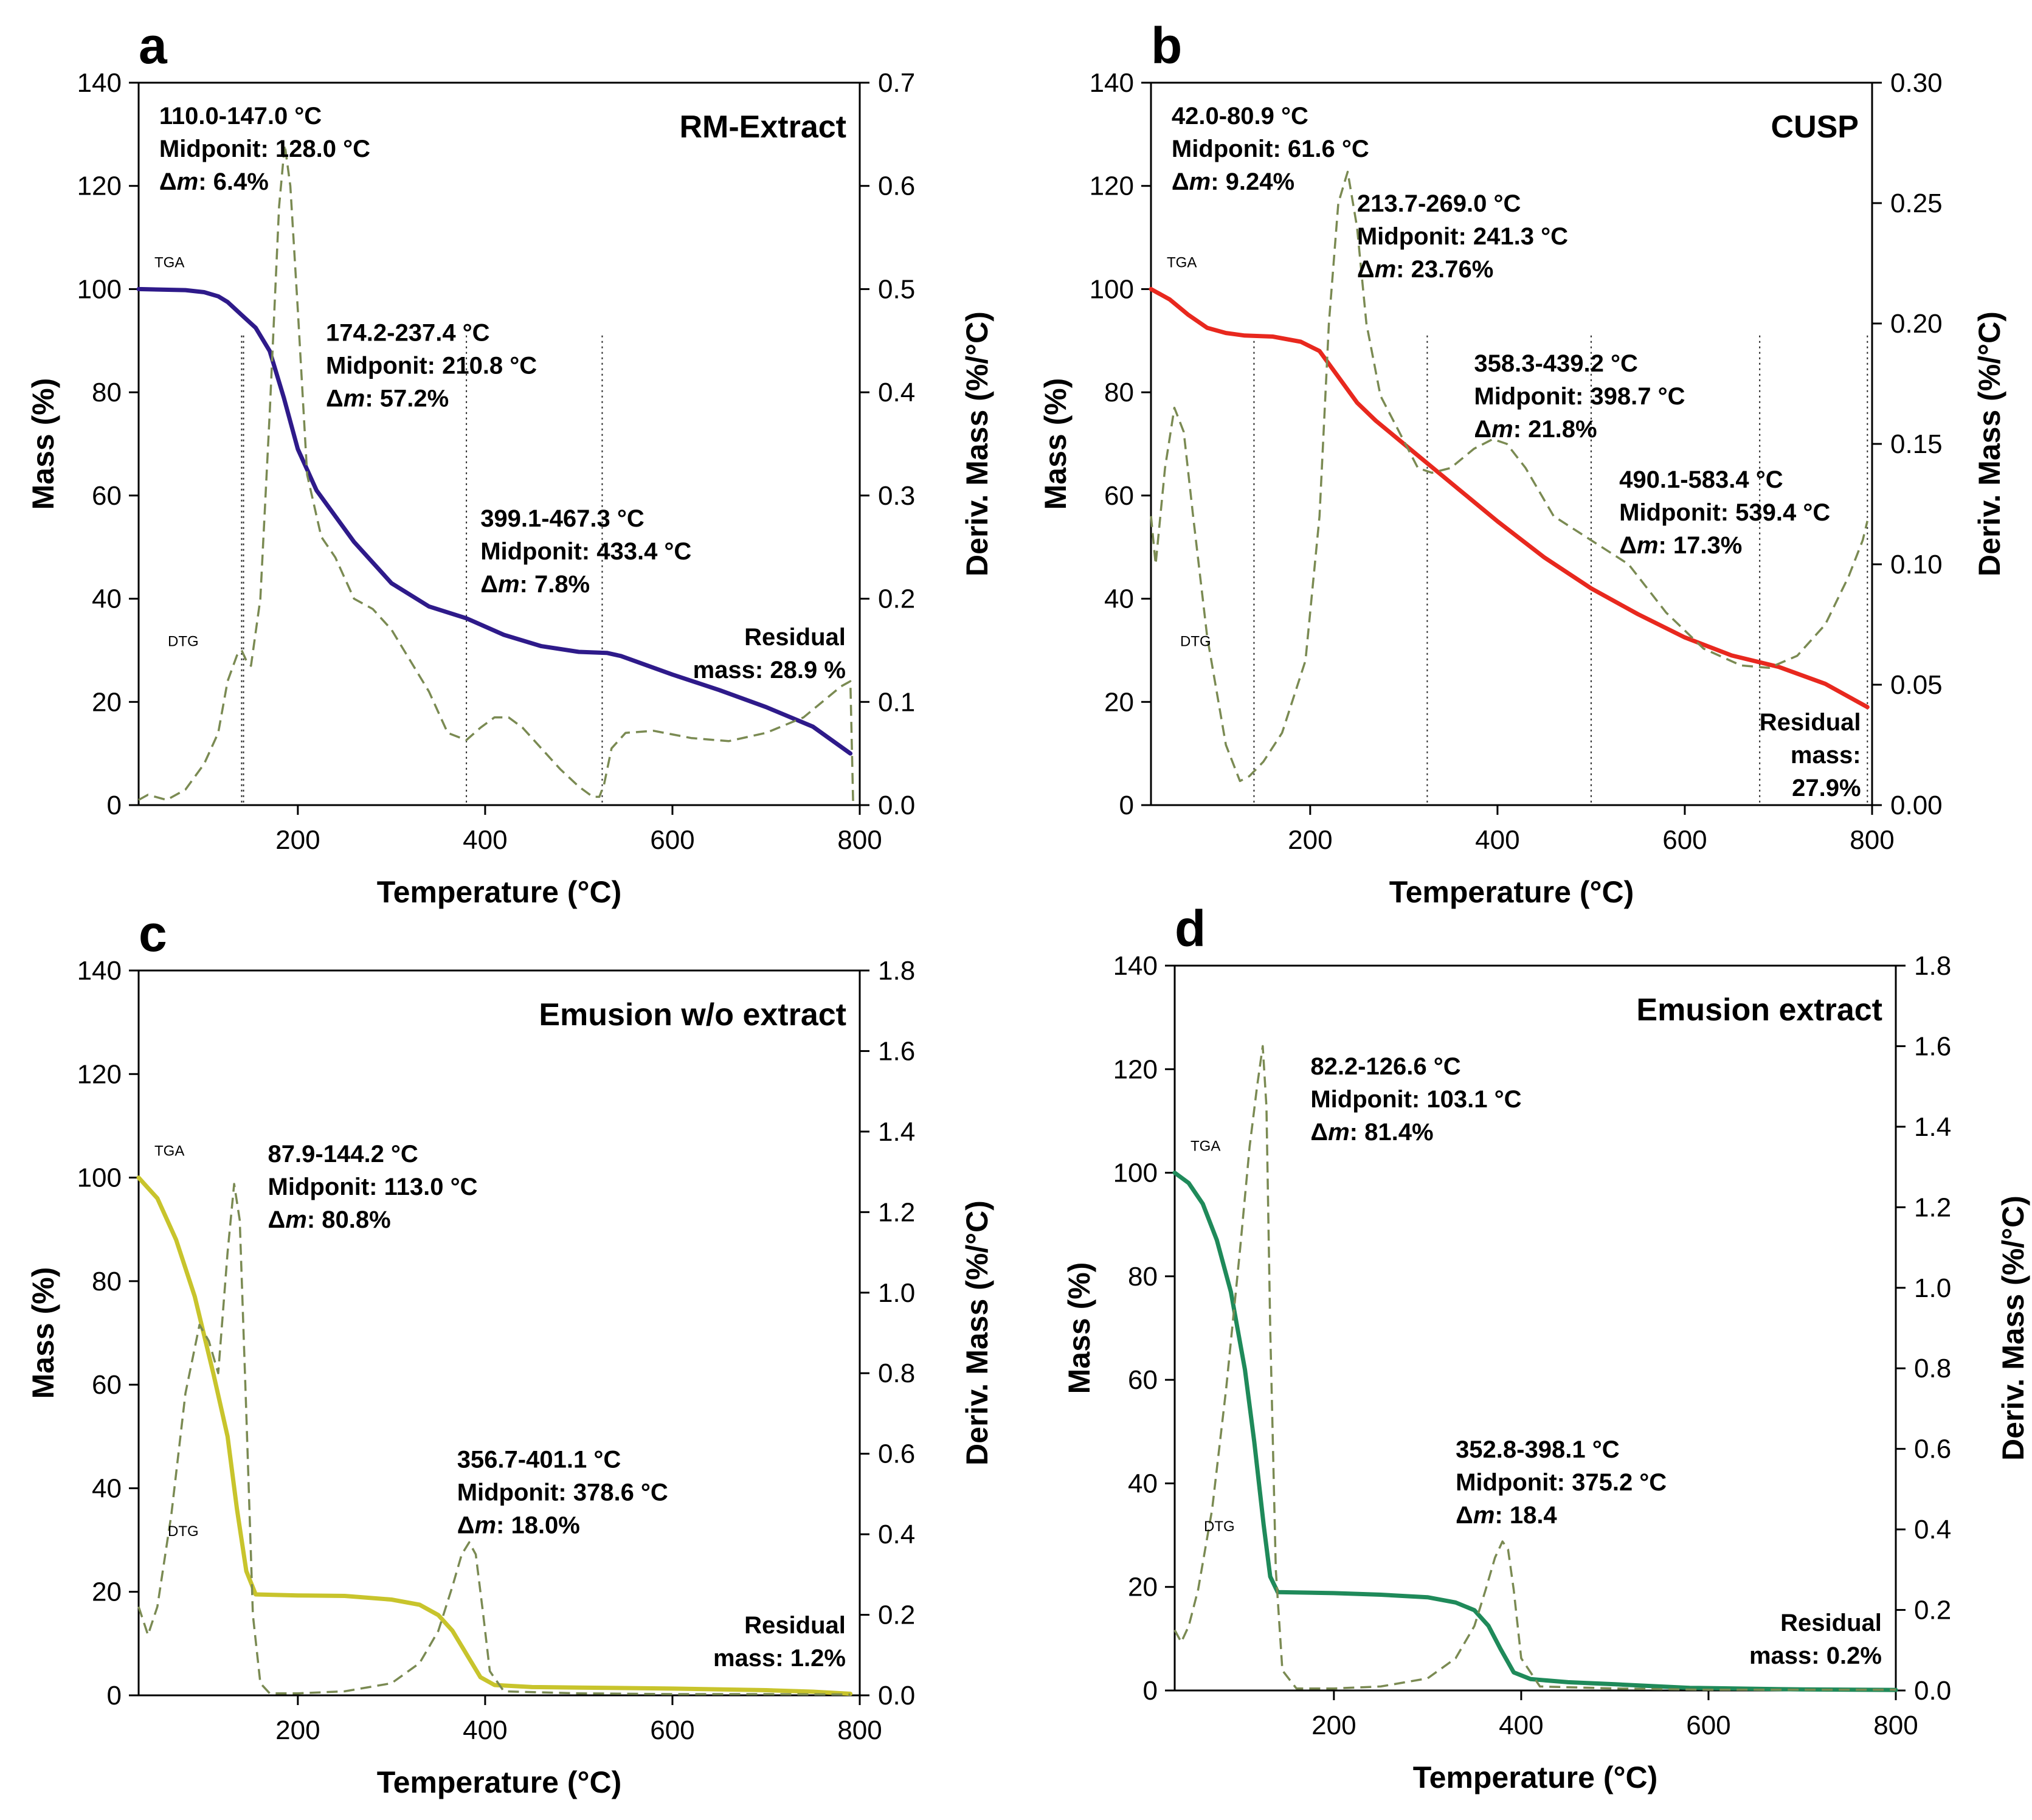 This screenshot has height=1820, width=2032. I want to click on annotation-line: Δm: 7.8%, so click(535, 584).